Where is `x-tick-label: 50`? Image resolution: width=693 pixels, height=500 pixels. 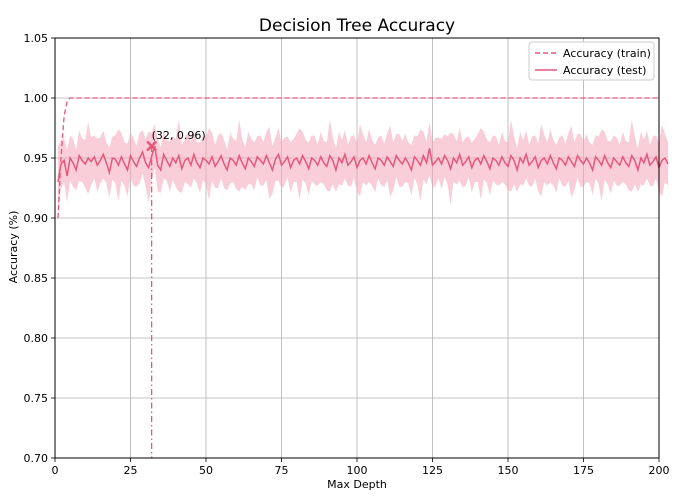
x-tick-label: 50 is located at coordinates (206, 470).